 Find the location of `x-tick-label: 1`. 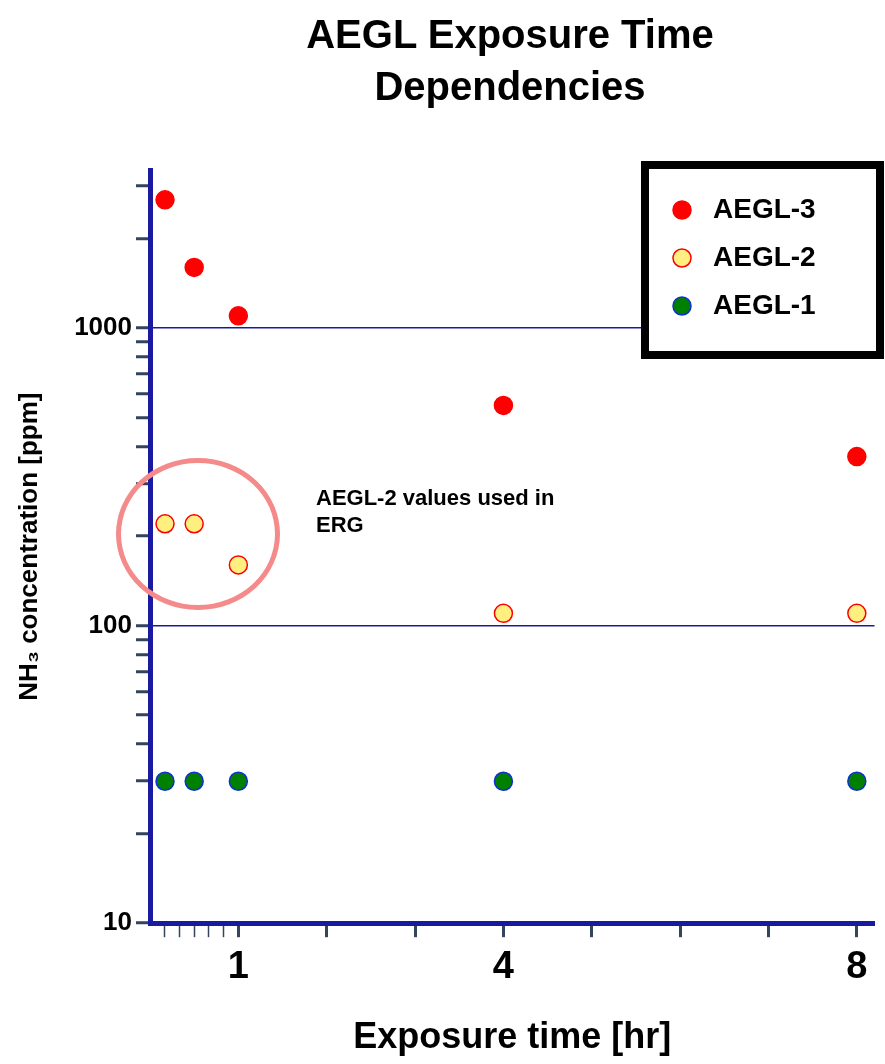

x-tick-label: 1 is located at coordinates (238, 965).